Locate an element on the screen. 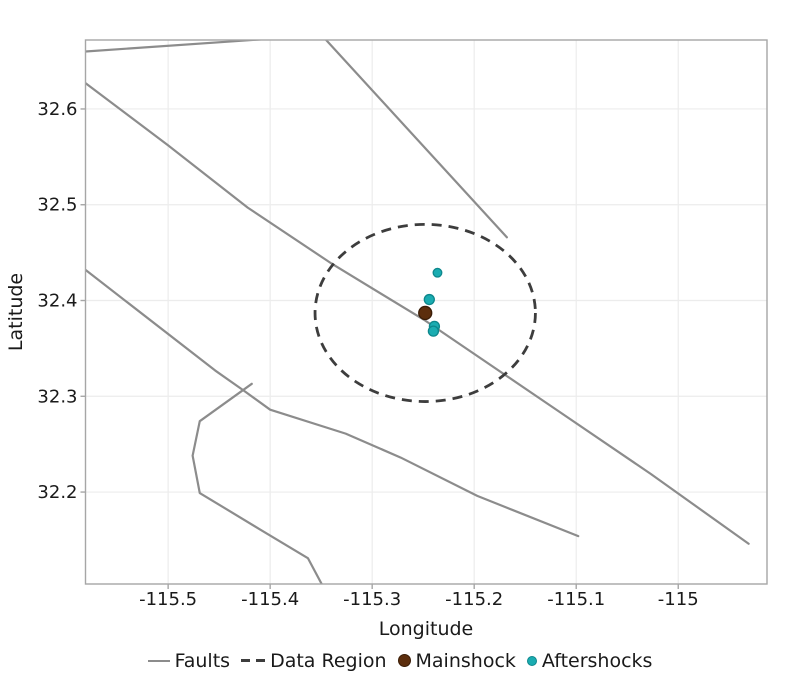 This screenshot has height=675, width=800. x-tick-label: -115 is located at coordinates (678, 599).